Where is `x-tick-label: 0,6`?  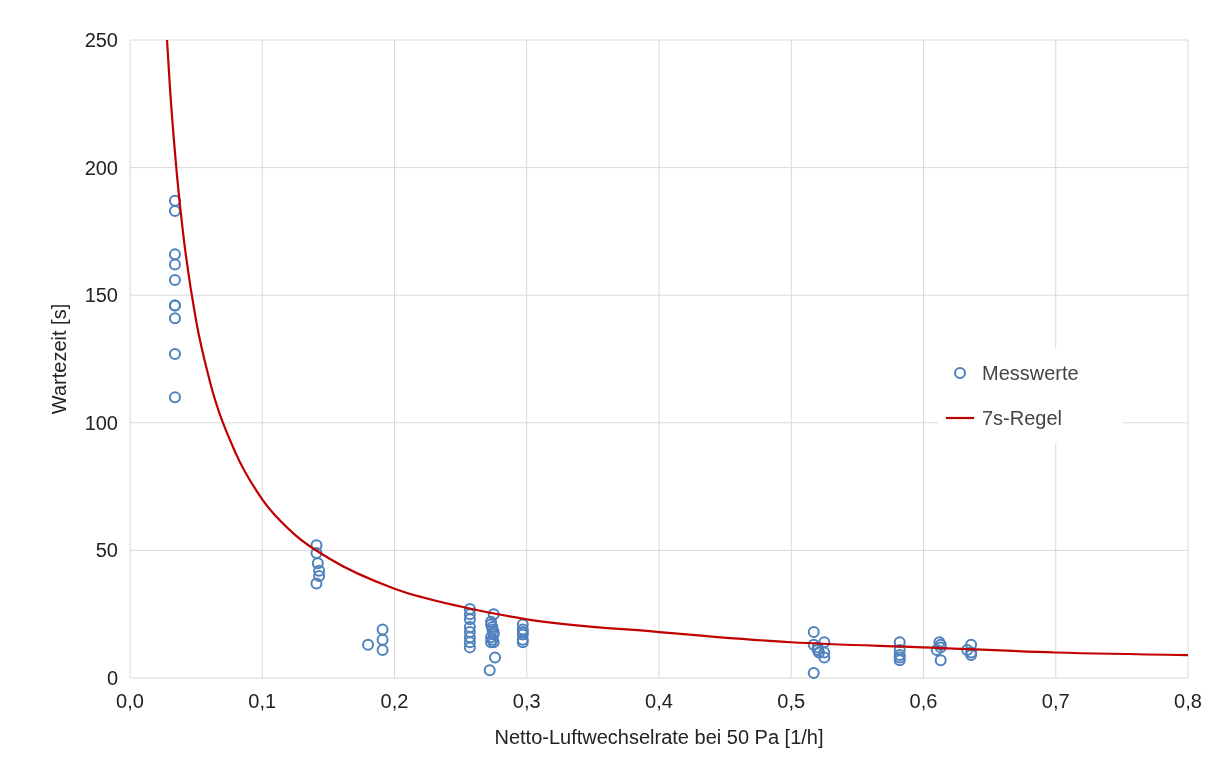
x-tick-label: 0,6 is located at coordinates (923, 701).